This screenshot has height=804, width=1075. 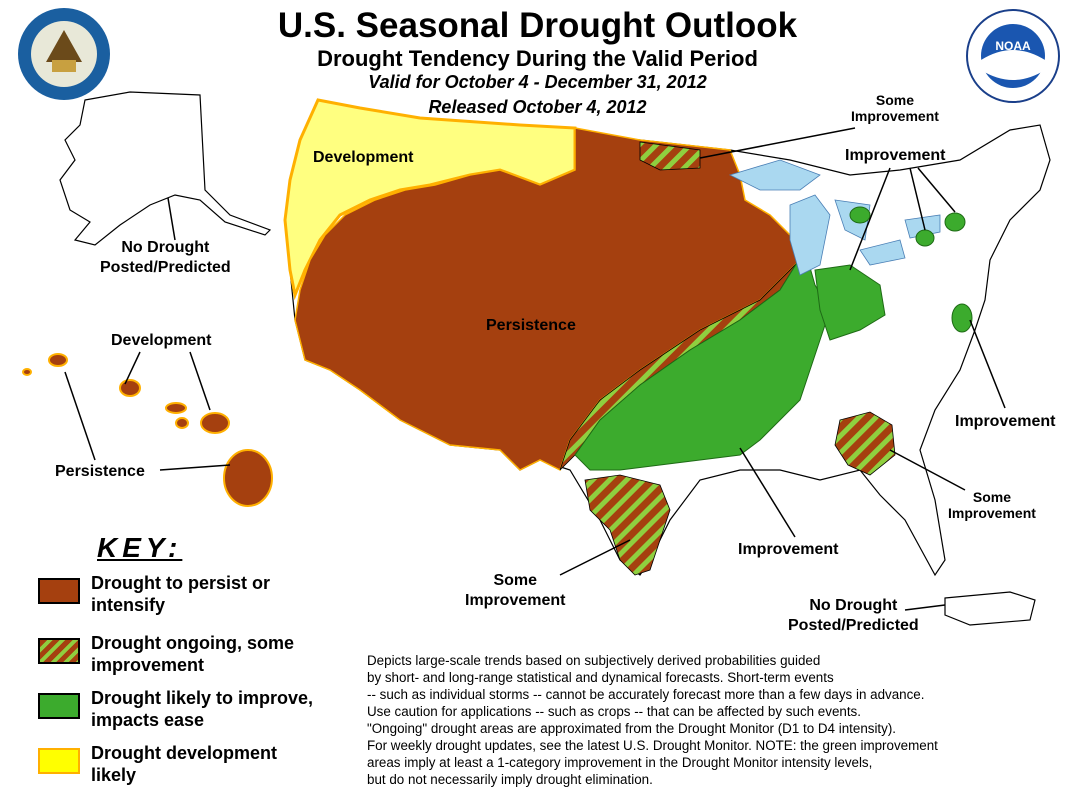 I want to click on label-no-drought-ak: No Drought Posted/Predicted, so click(x=165, y=258).